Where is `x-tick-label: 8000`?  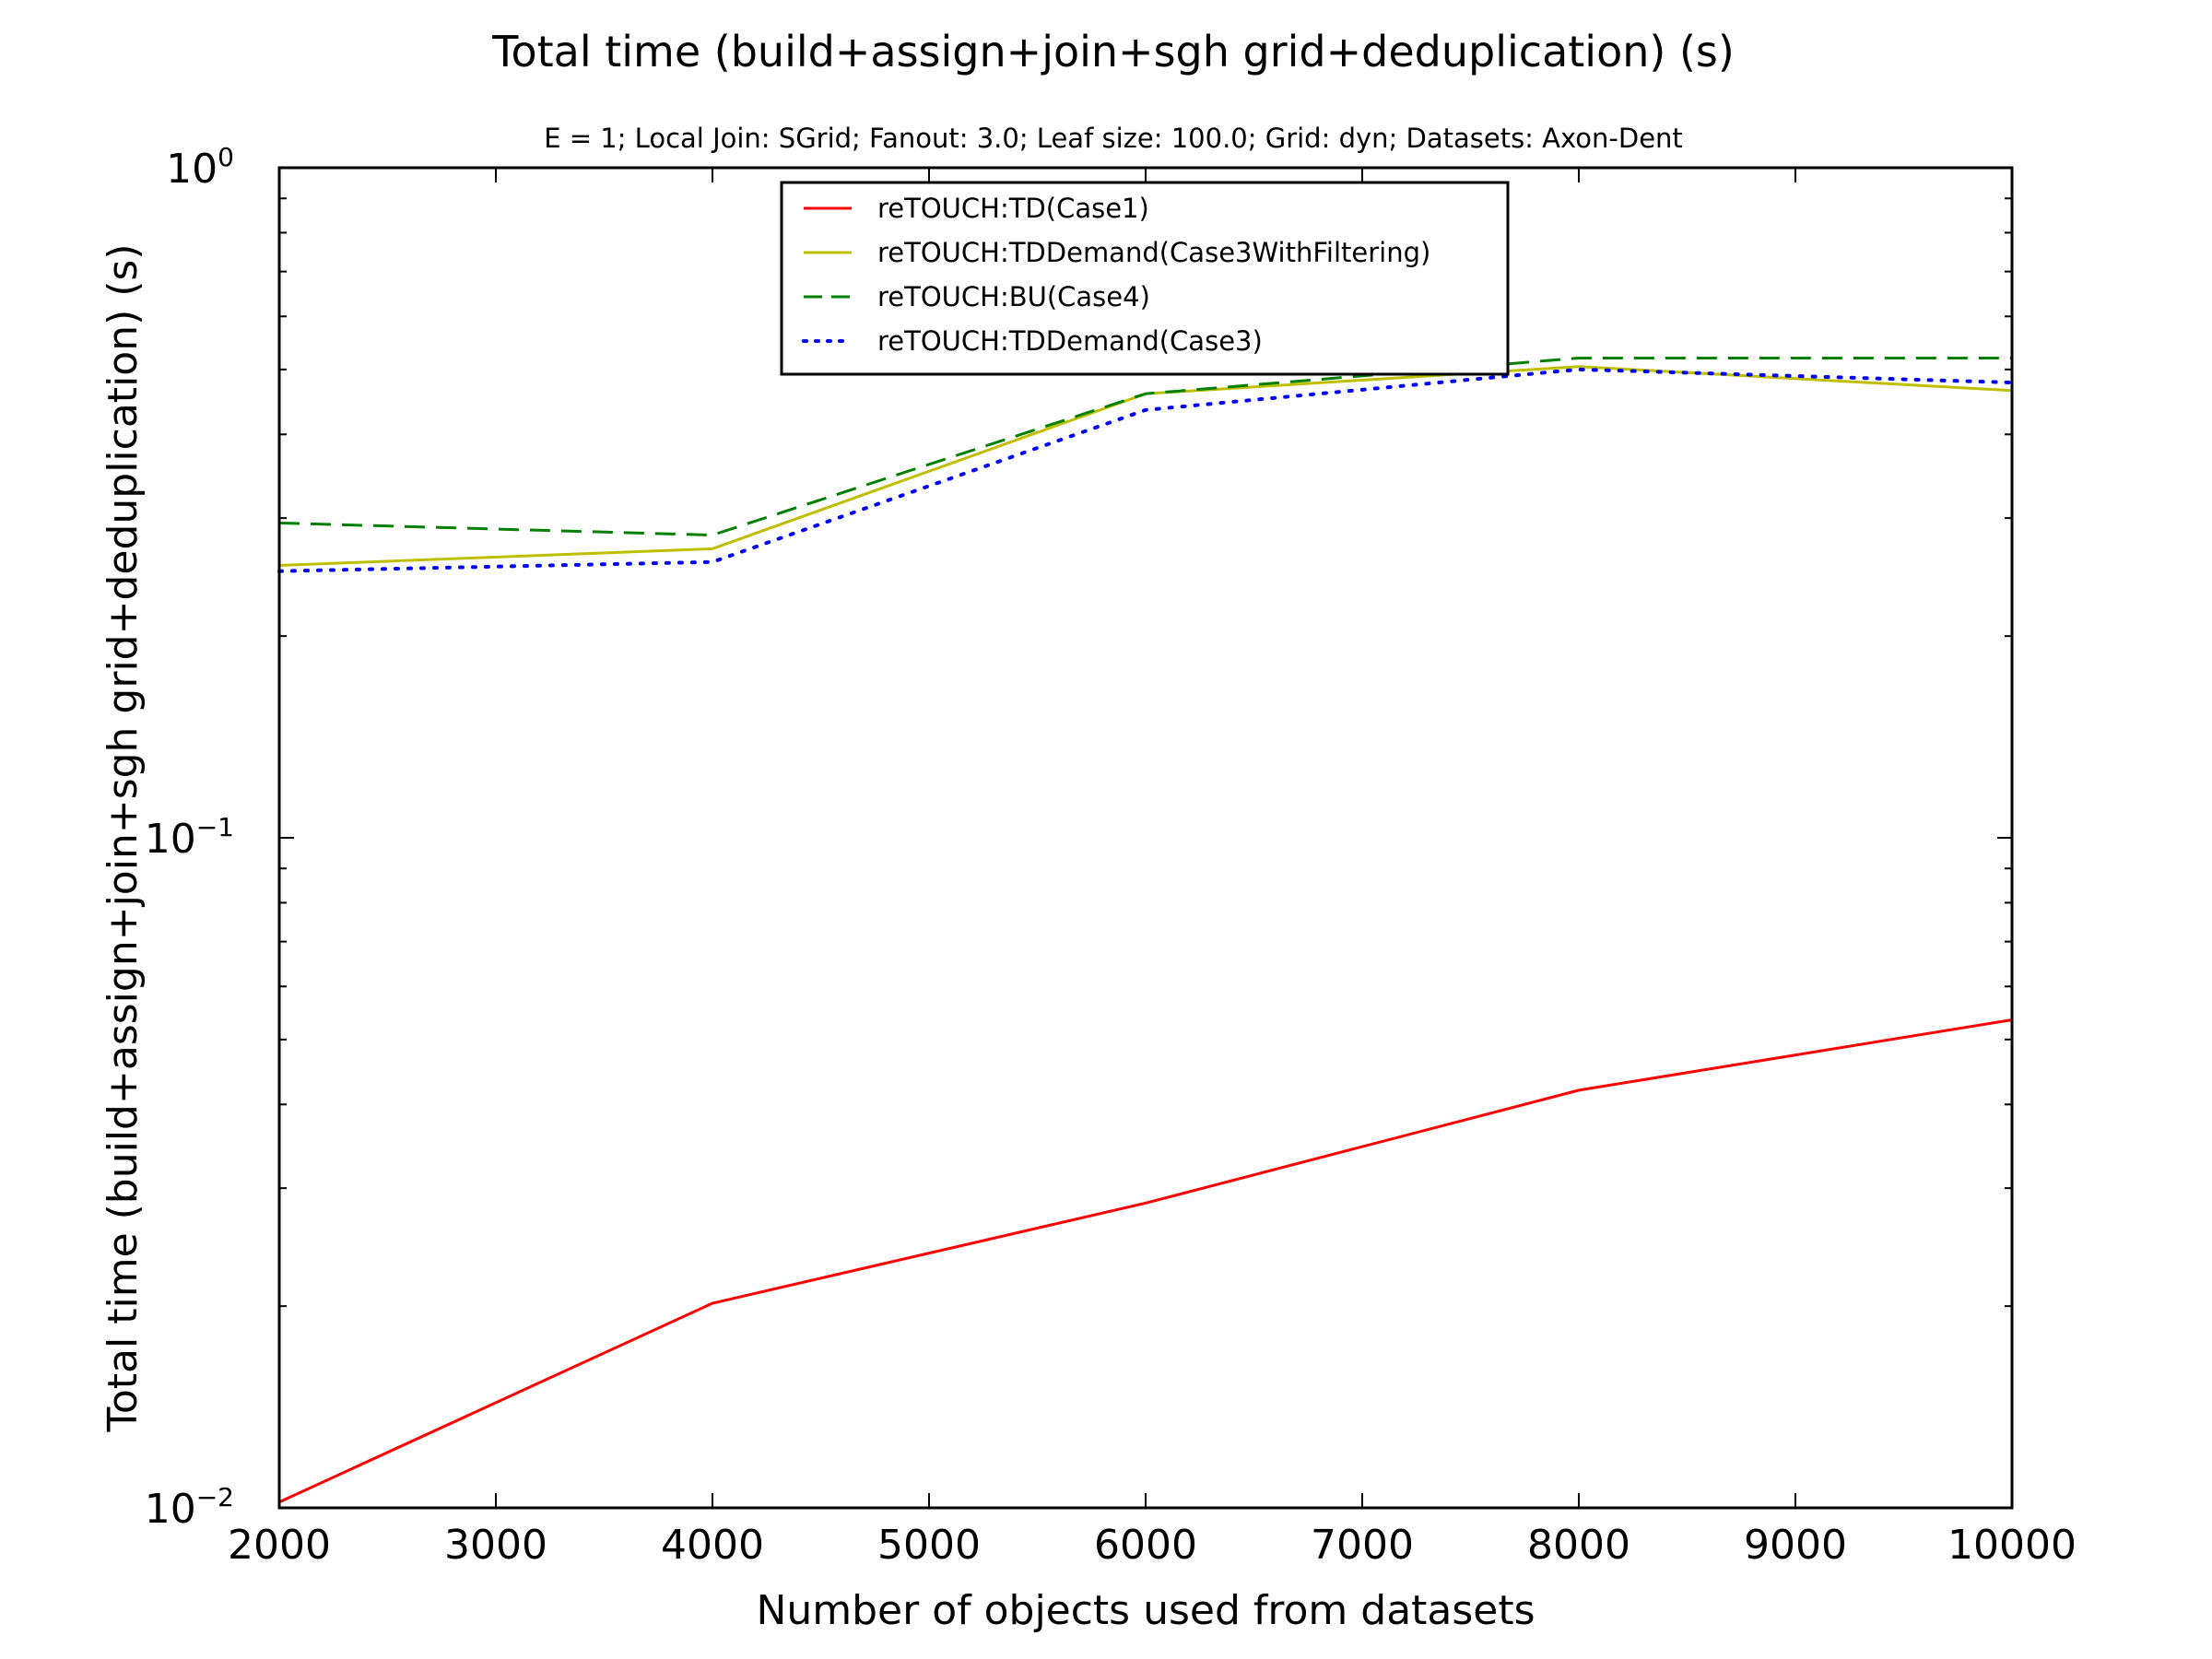
x-tick-label: 8000 is located at coordinates (1578, 1545).